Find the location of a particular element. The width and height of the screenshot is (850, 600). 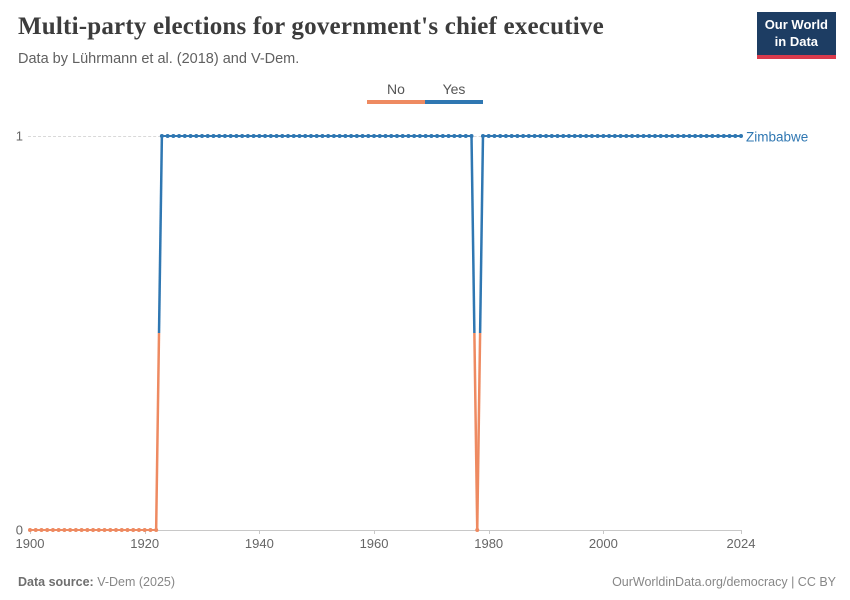

legend-label-no: No is located at coordinates (396, 89).